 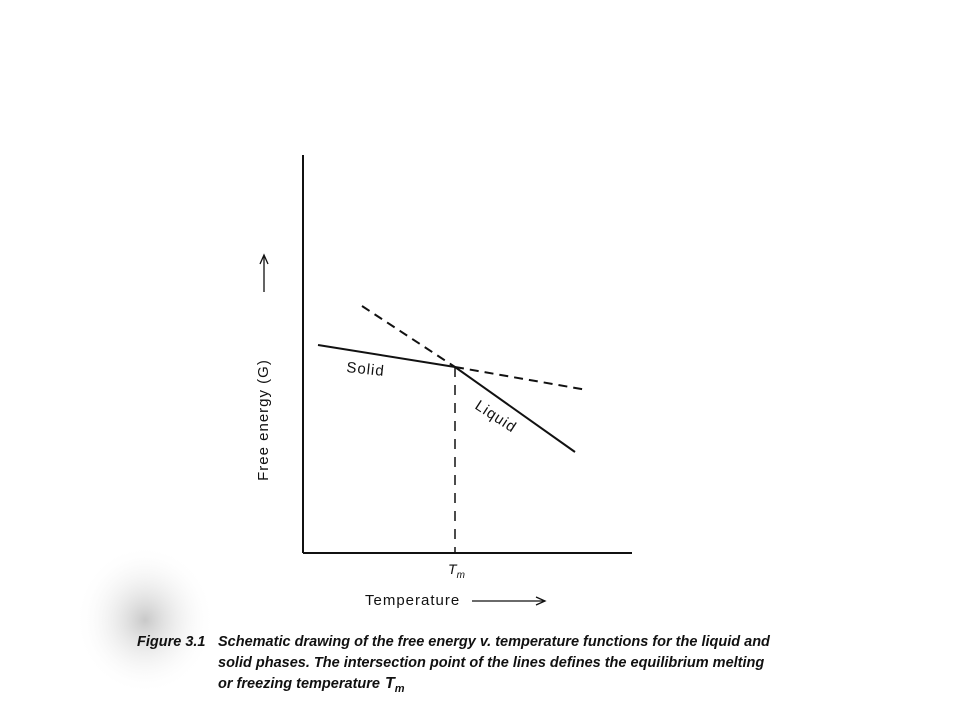 I want to click on caption-line: or freezing temperature Tm, so click(x=311, y=685).